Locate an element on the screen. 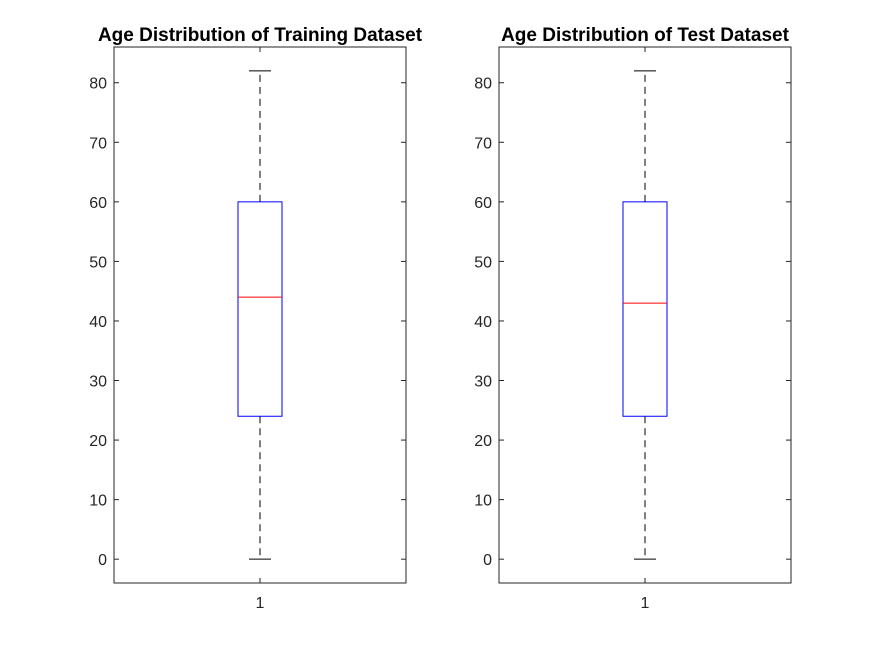 The width and height of the screenshot is (875, 656). training-chart-title: Age Distribution of Training Dataset is located at coordinates (260, 35).